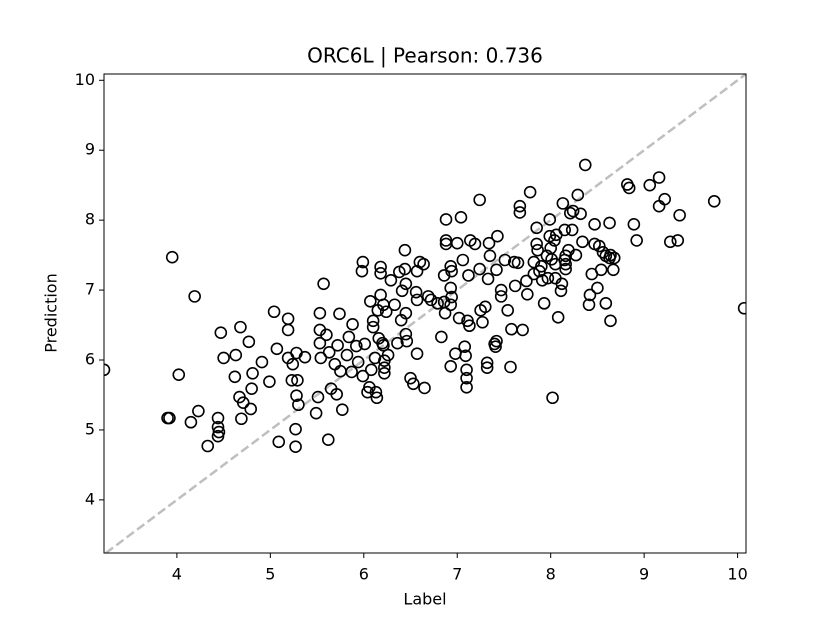  What do you see at coordinates (551, 574) in the screenshot?
I see `x-tick-label: 8` at bounding box center [551, 574].